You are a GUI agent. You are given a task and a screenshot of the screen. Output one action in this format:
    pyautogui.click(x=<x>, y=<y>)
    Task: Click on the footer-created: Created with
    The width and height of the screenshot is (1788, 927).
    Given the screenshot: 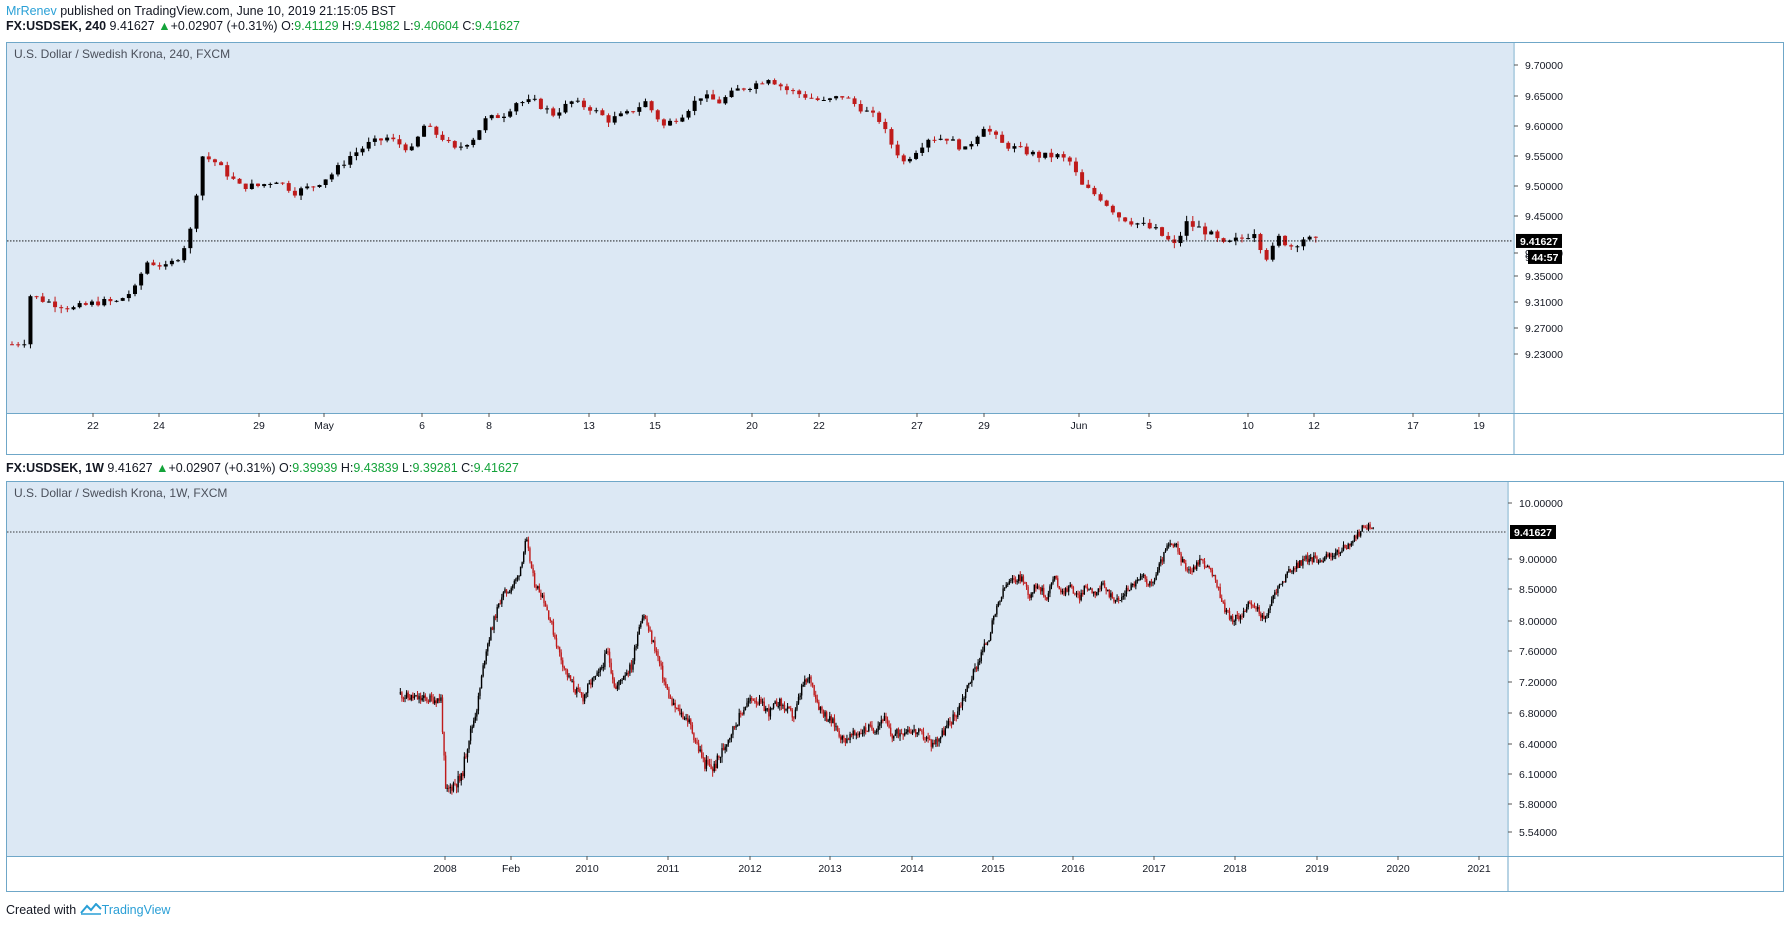 What is the action you would take?
    pyautogui.click(x=41, y=910)
    